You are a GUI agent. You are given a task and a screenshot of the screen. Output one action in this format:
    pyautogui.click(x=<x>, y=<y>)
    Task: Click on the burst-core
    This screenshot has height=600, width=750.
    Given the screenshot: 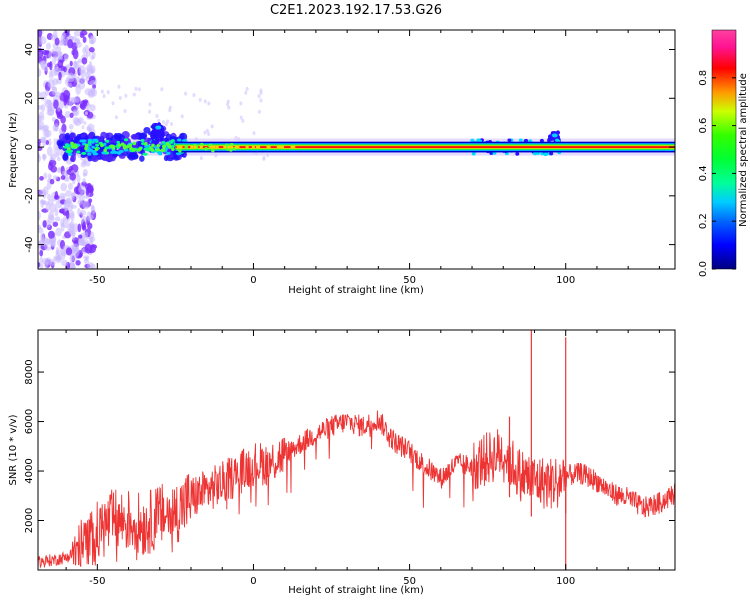 What is the action you would take?
    pyautogui.click(x=554, y=135)
    